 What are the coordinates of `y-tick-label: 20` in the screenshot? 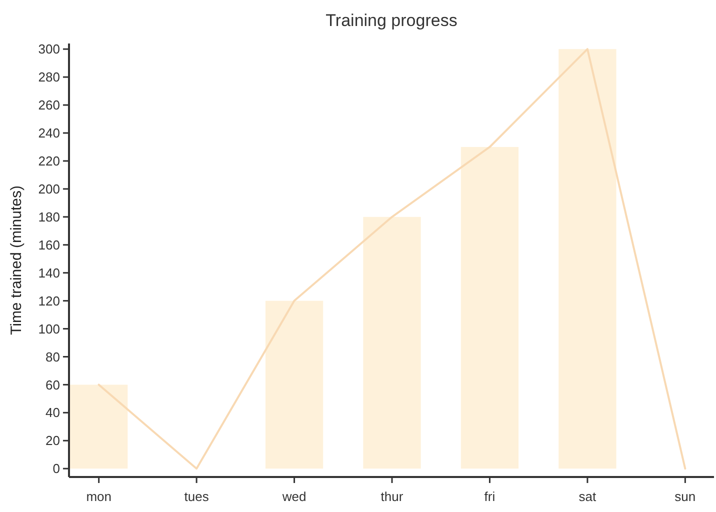 It's located at (53, 440).